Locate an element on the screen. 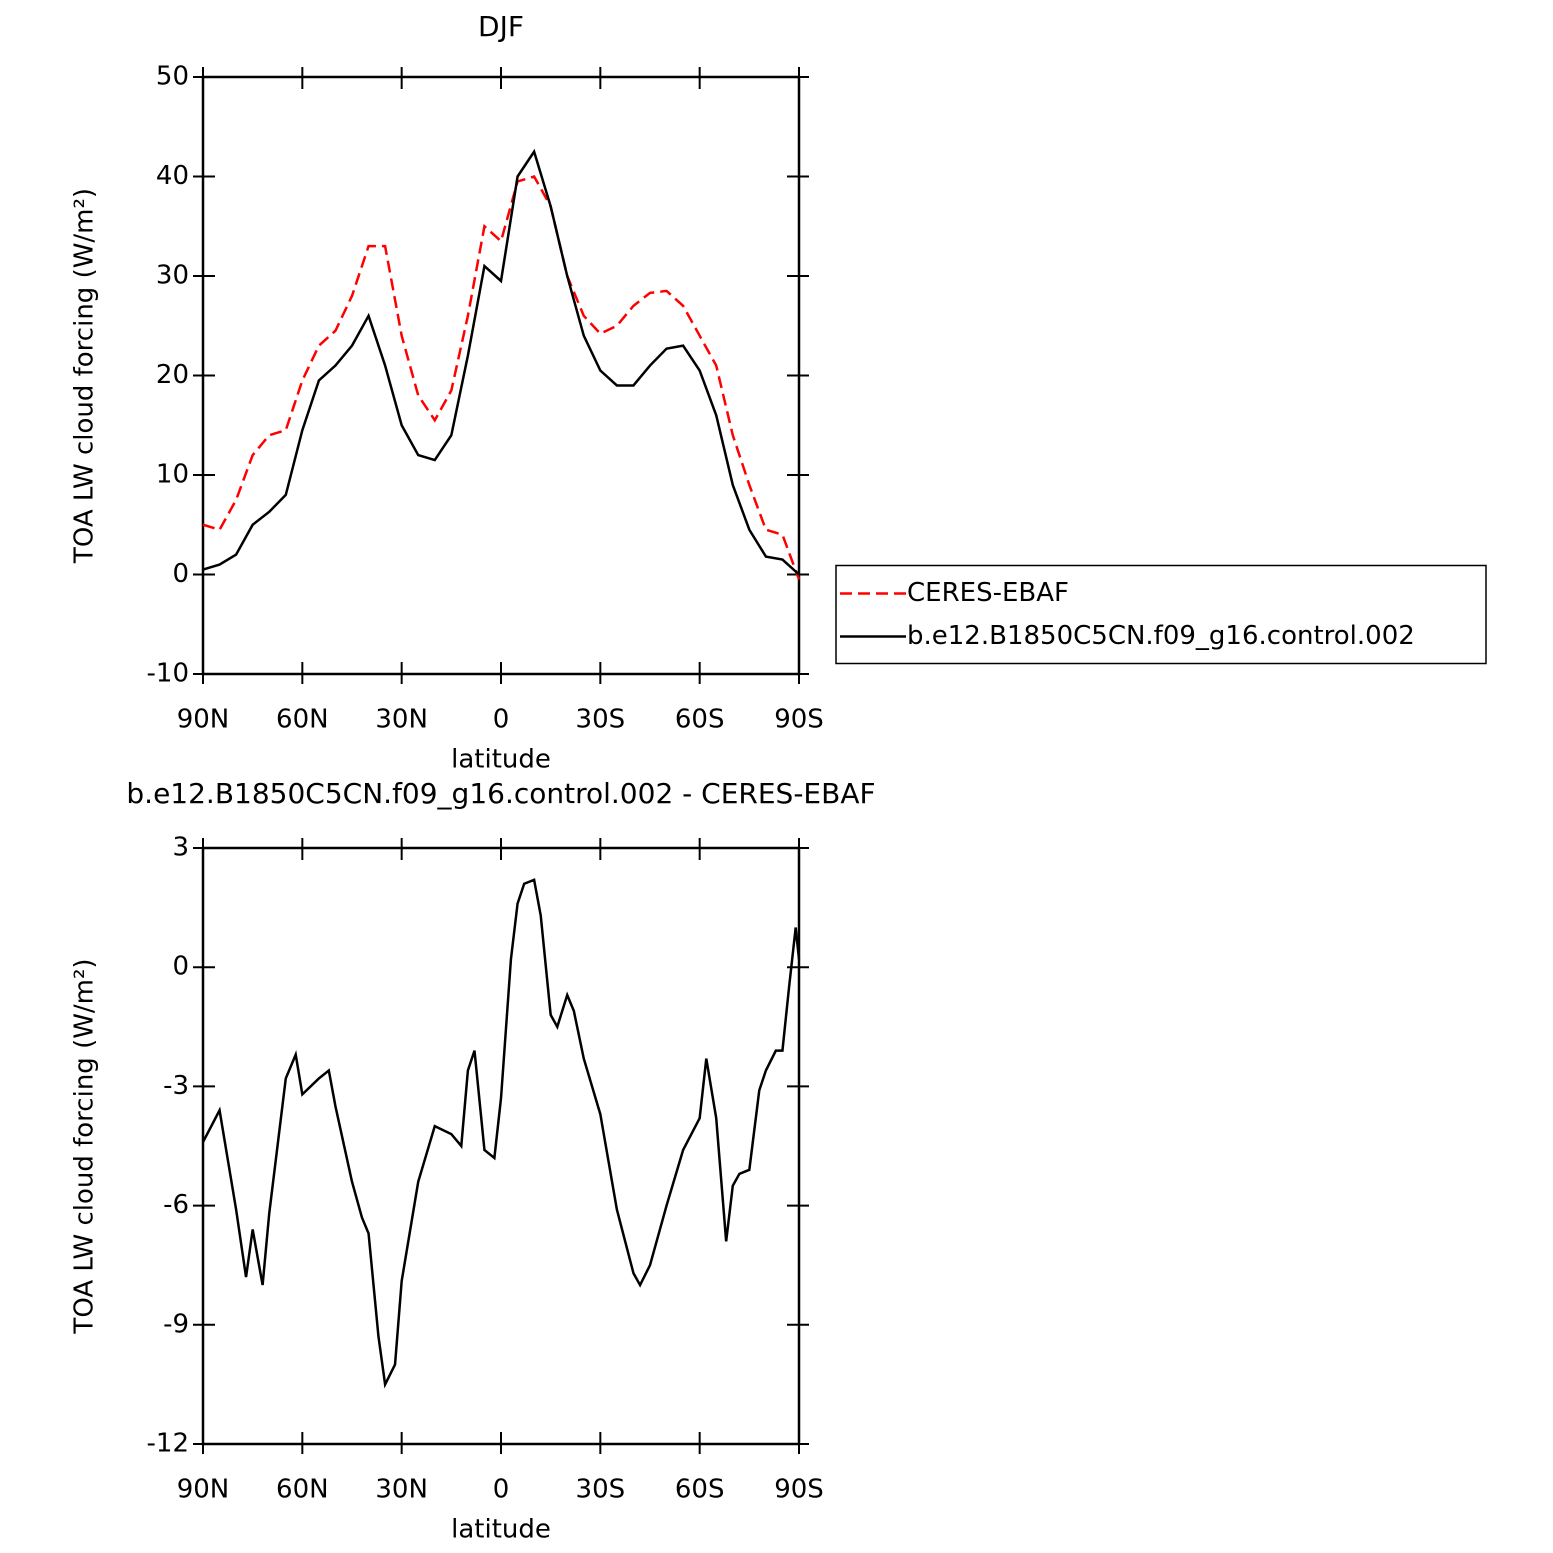  legend-box is located at coordinates (1161, 614).